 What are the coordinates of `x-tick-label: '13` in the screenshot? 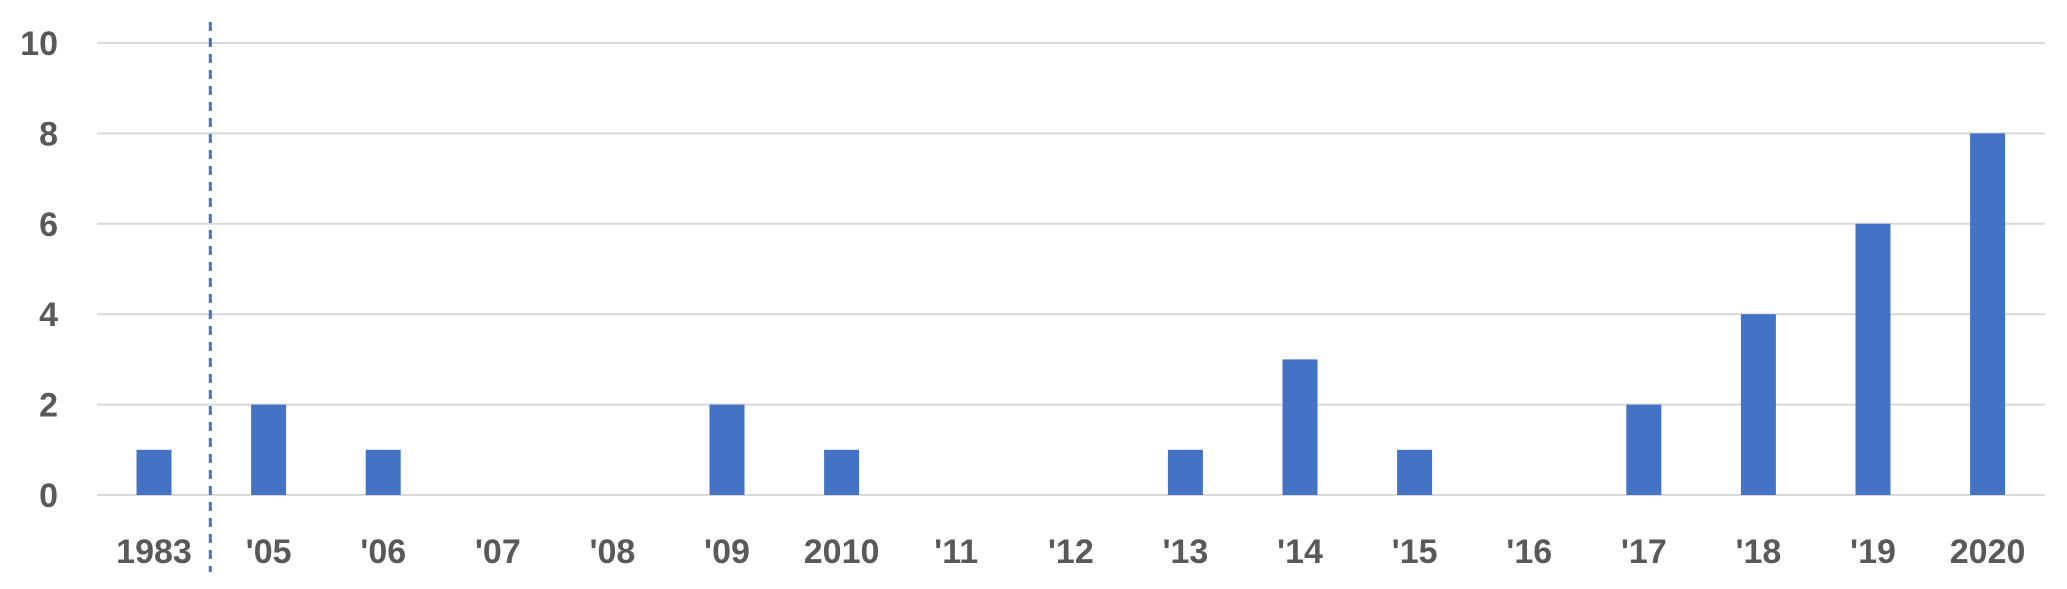 It's located at (1185, 552).